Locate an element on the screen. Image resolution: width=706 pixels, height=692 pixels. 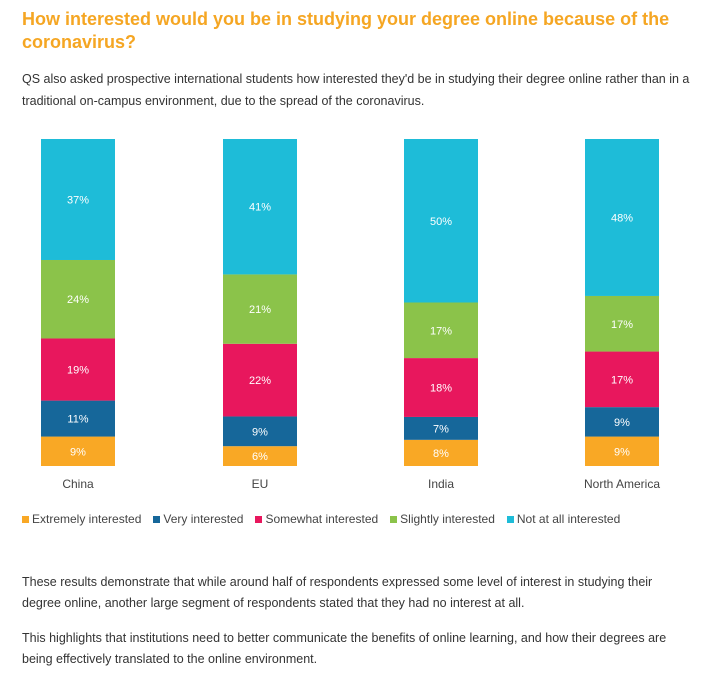
bar-value-label: 6% is located at coordinates (260, 457).